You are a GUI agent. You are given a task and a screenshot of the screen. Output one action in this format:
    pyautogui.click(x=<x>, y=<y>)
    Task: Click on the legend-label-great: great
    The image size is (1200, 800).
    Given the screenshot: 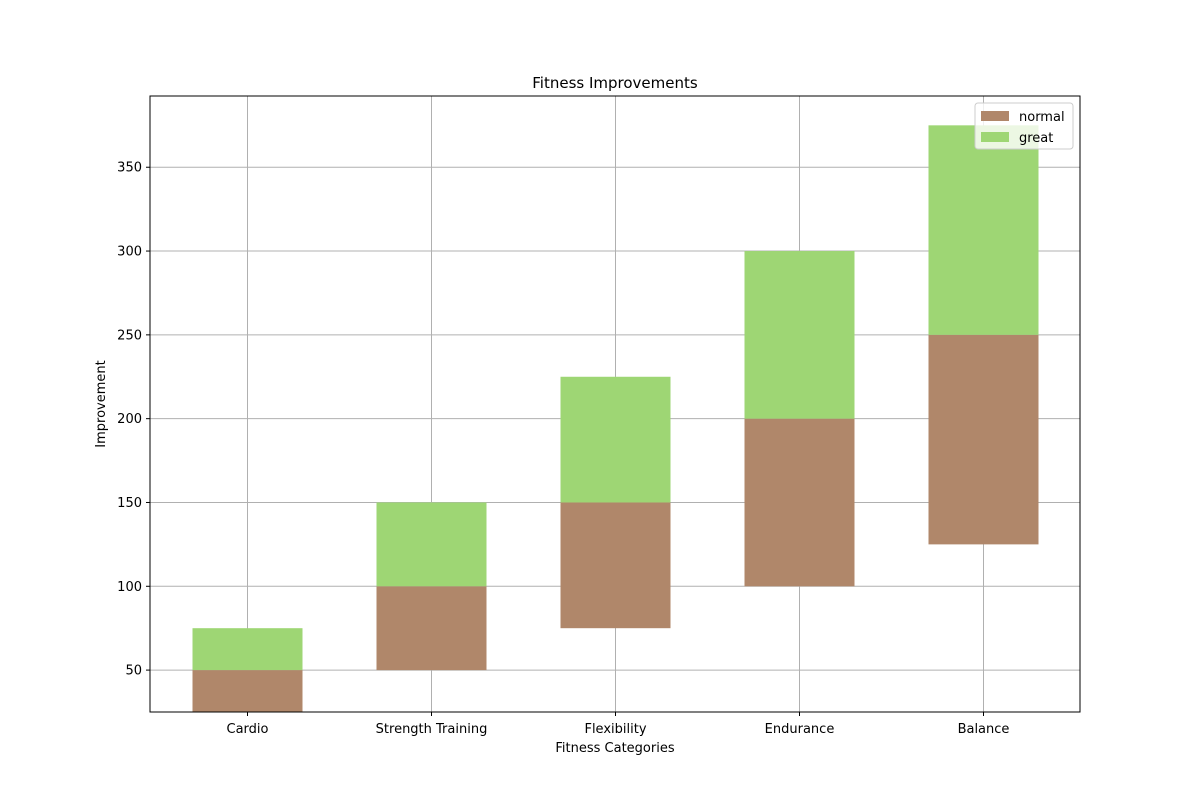 What is the action you would take?
    pyautogui.click(x=1036, y=138)
    